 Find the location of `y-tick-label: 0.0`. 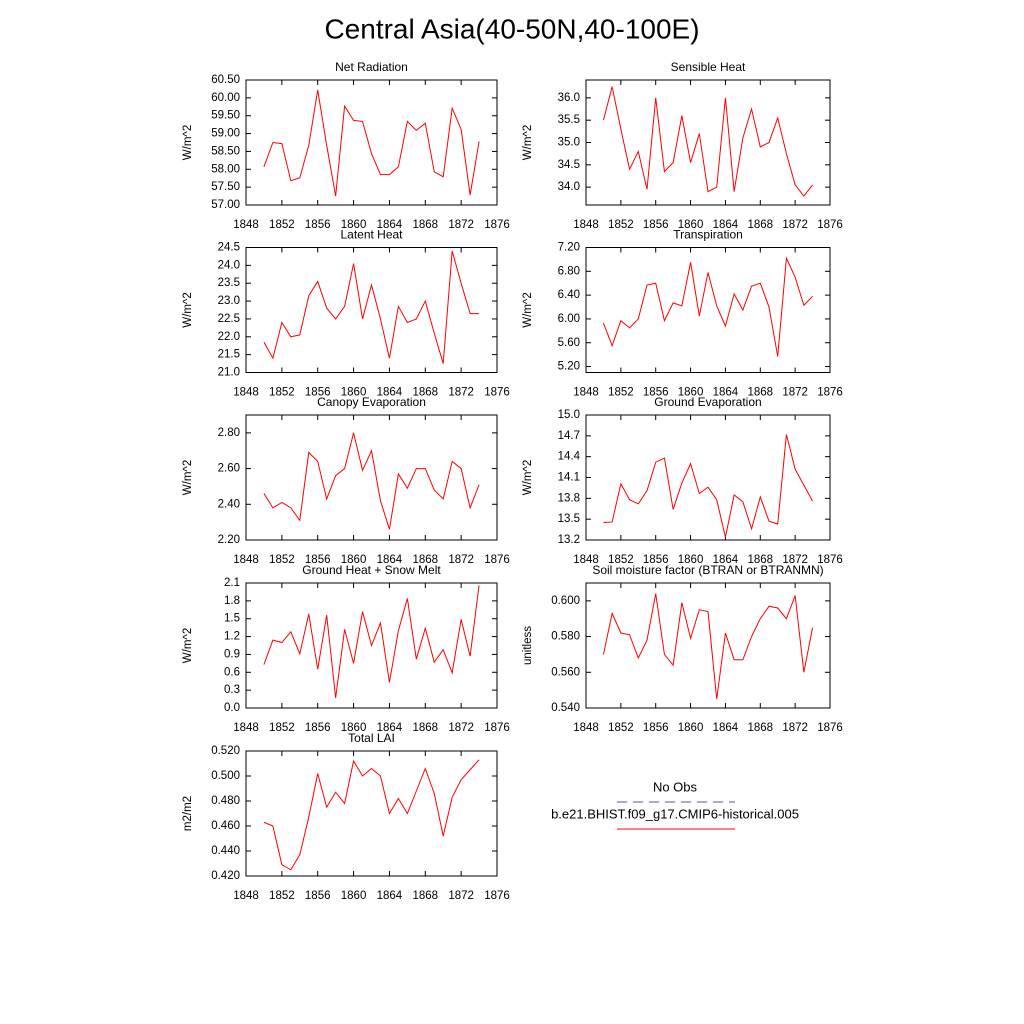

y-tick-label: 0.0 is located at coordinates (232, 708).